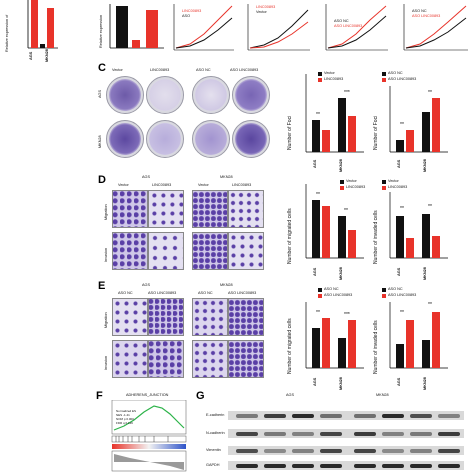  I want to click on c1-legend-a: Vector, so click(329, 73).